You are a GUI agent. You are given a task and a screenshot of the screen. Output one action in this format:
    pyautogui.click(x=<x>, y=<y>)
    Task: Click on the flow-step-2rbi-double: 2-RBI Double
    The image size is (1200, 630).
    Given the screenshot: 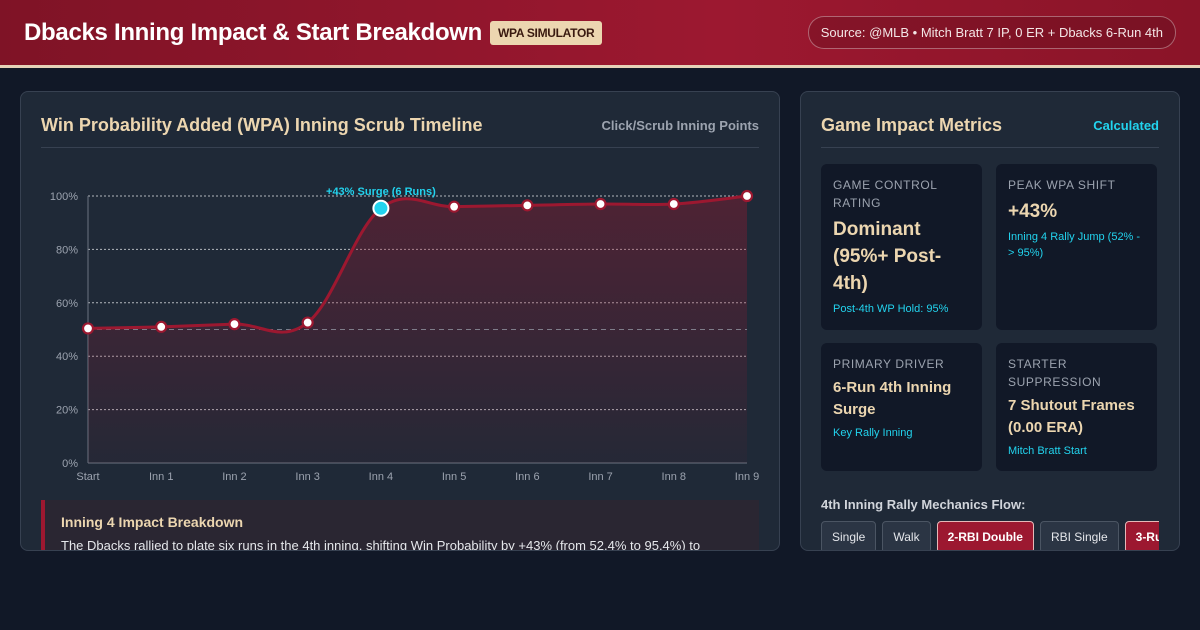 What is the action you would take?
    pyautogui.click(x=985, y=535)
    